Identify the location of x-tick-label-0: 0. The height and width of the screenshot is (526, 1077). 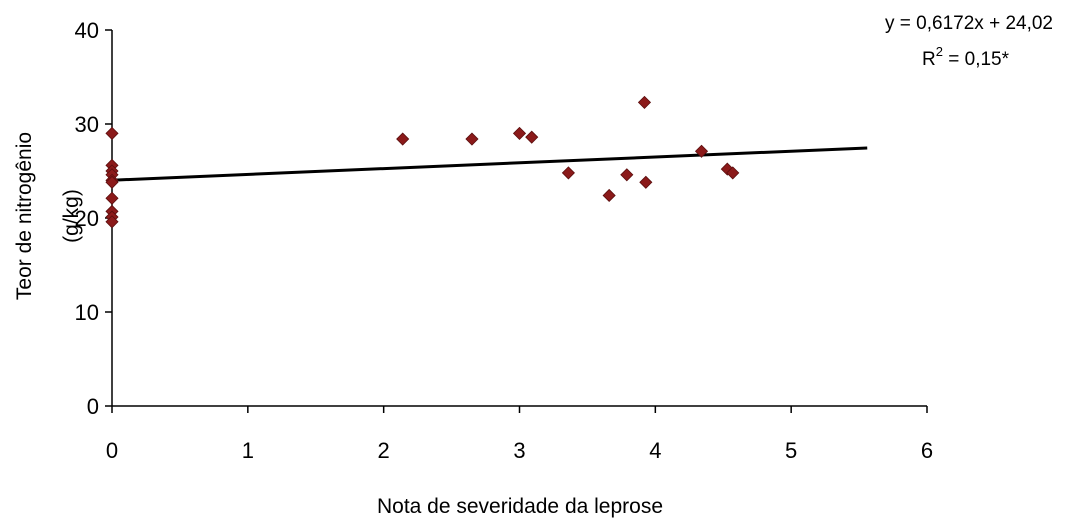
(112, 450).